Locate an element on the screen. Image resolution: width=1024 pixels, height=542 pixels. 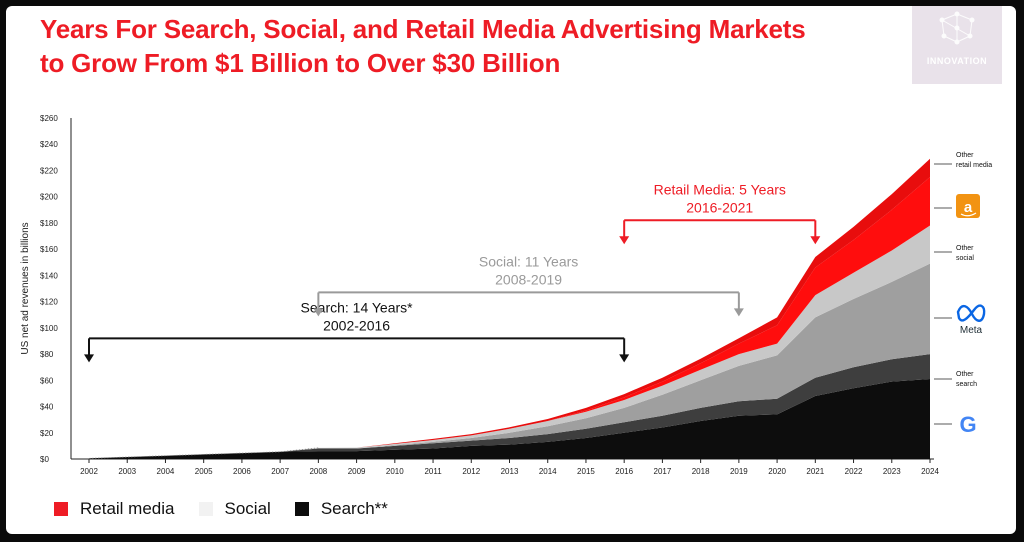
legend: Retail media Social Search** is located at coordinates (233, 509).